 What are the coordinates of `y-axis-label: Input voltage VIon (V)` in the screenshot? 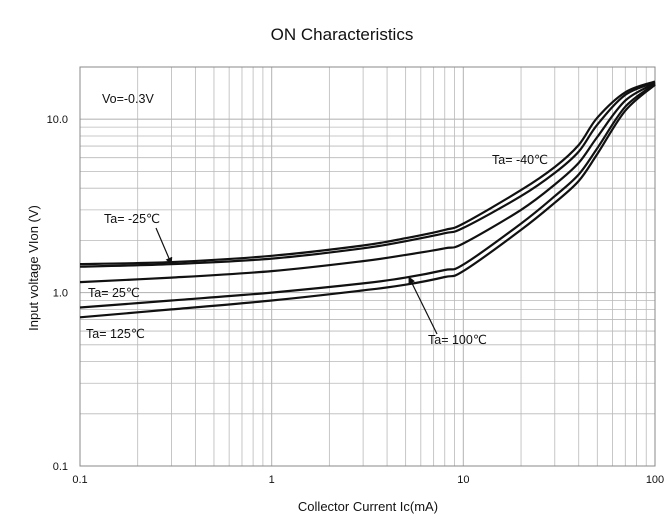 It's located at (33, 268).